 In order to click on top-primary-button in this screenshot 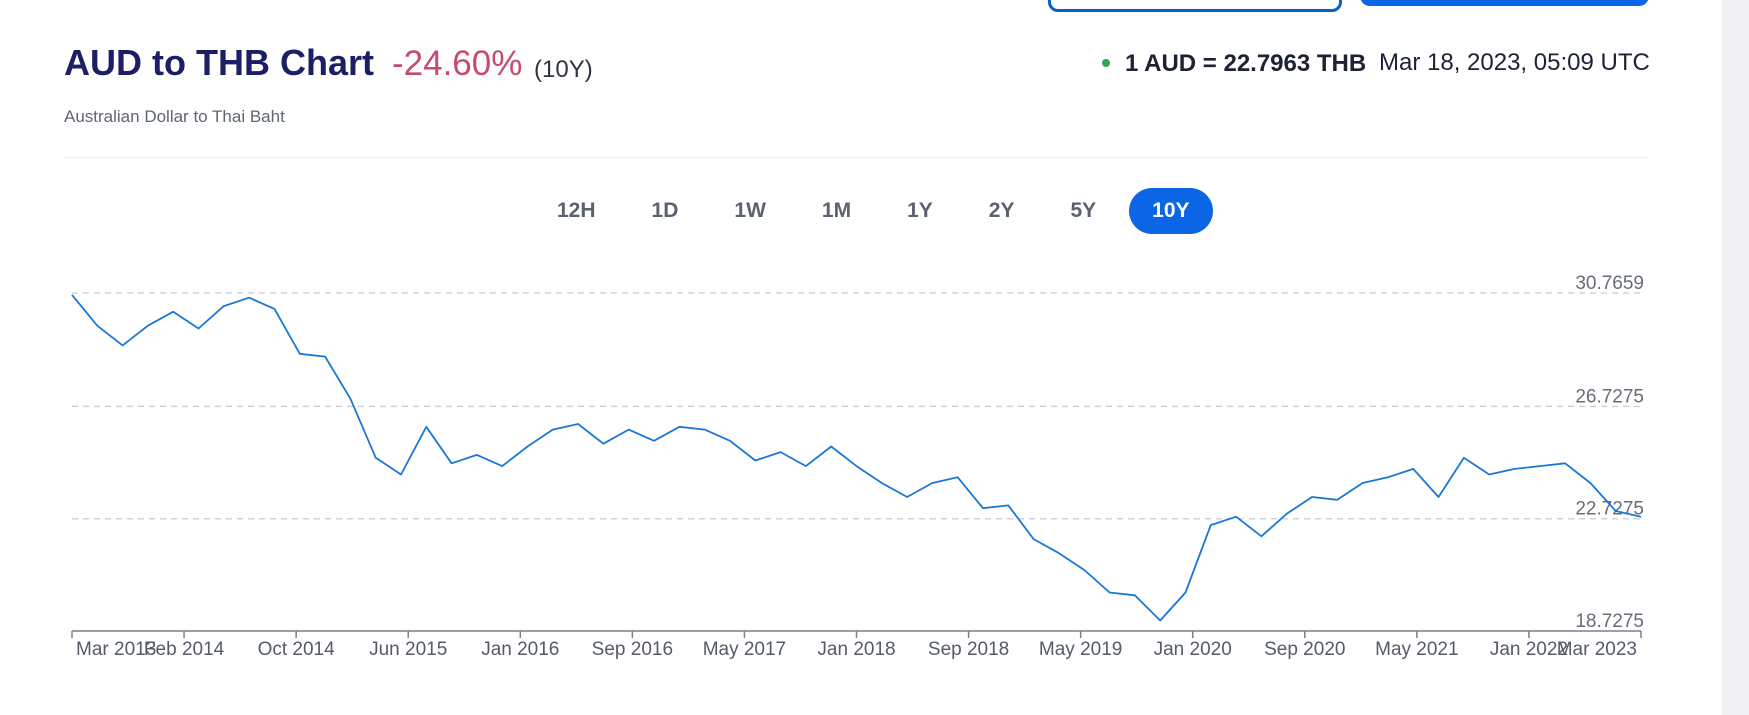, I will do `click(1504, 3)`.